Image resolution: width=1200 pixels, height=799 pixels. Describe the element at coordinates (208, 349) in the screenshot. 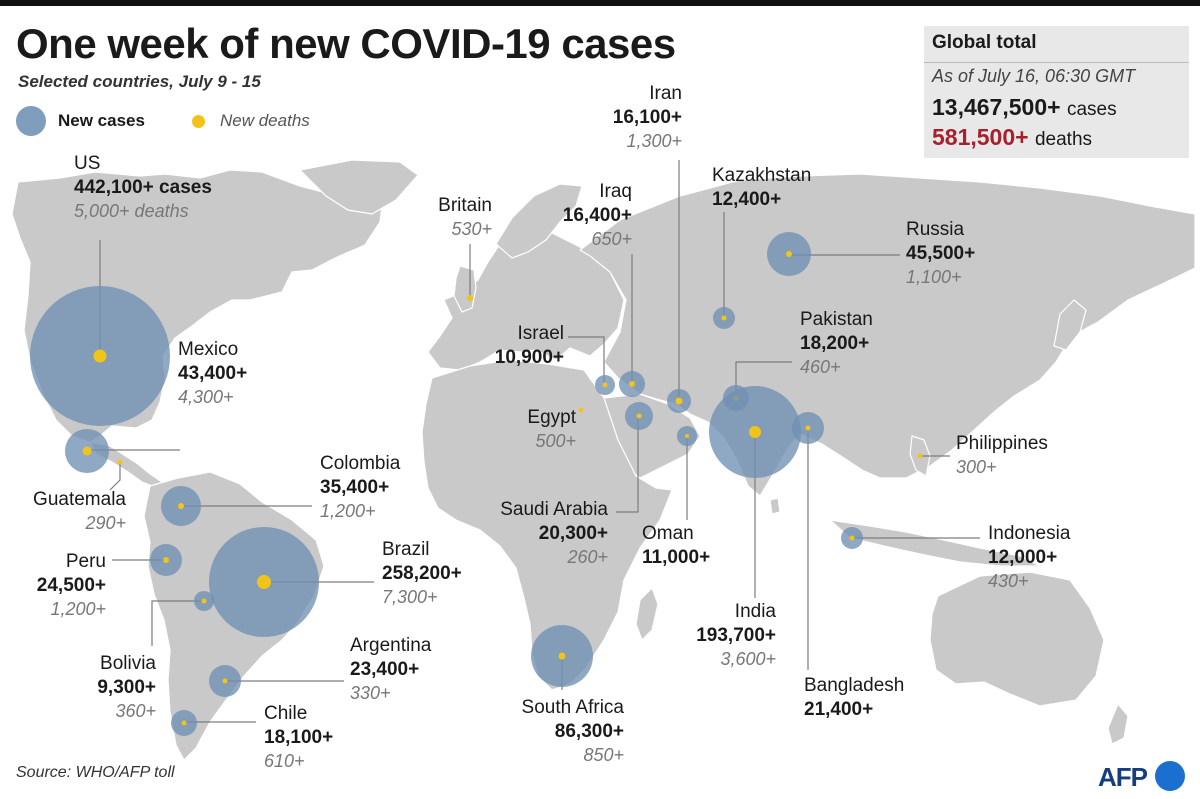

I see `mexico-name: Mexico` at that location.